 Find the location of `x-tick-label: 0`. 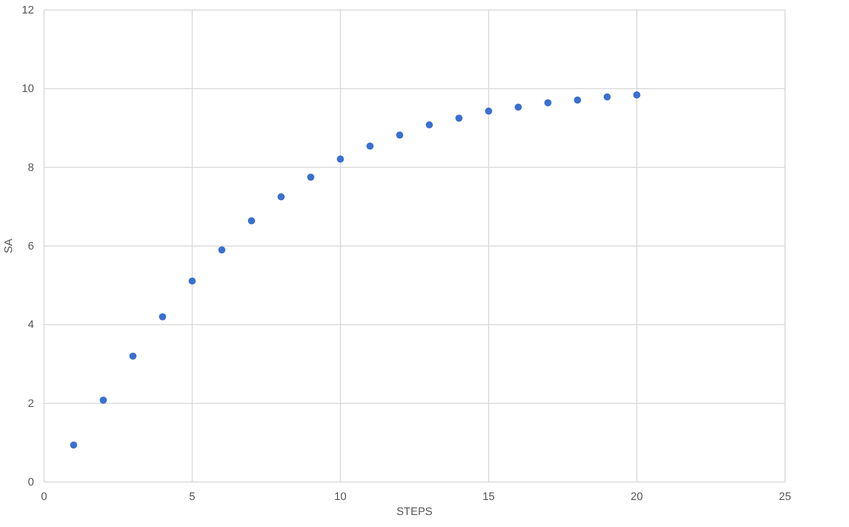

x-tick-label: 0 is located at coordinates (44, 496).